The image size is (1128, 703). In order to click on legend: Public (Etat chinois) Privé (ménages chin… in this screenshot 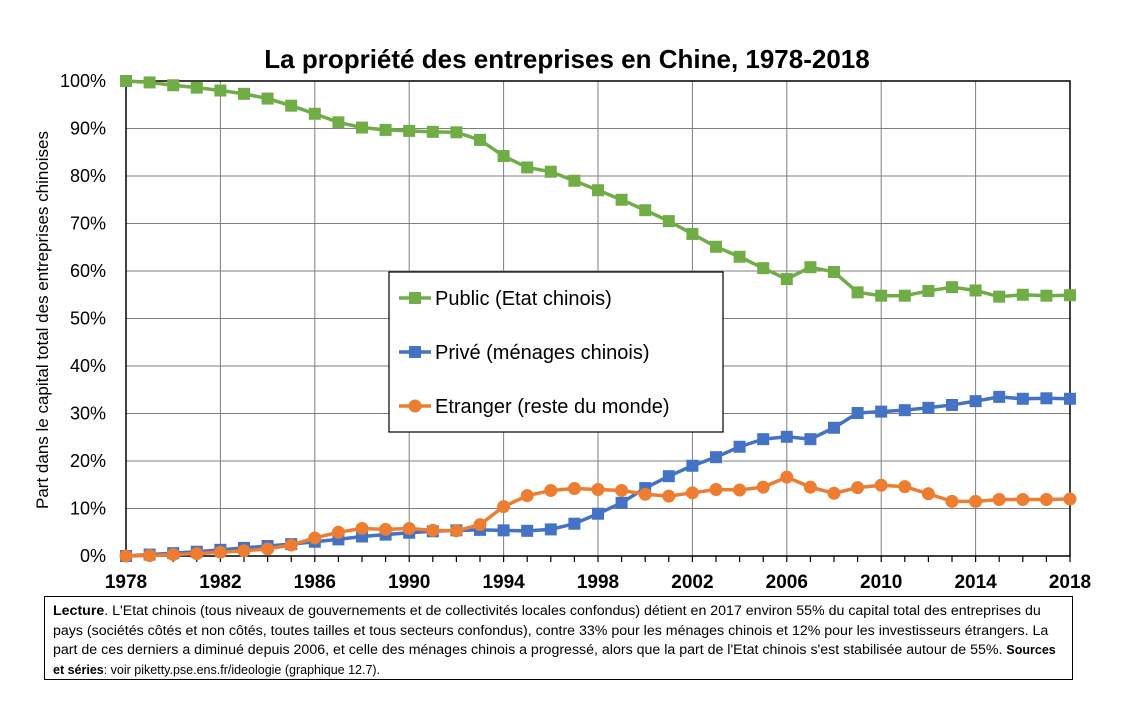, I will do `click(556, 352)`.